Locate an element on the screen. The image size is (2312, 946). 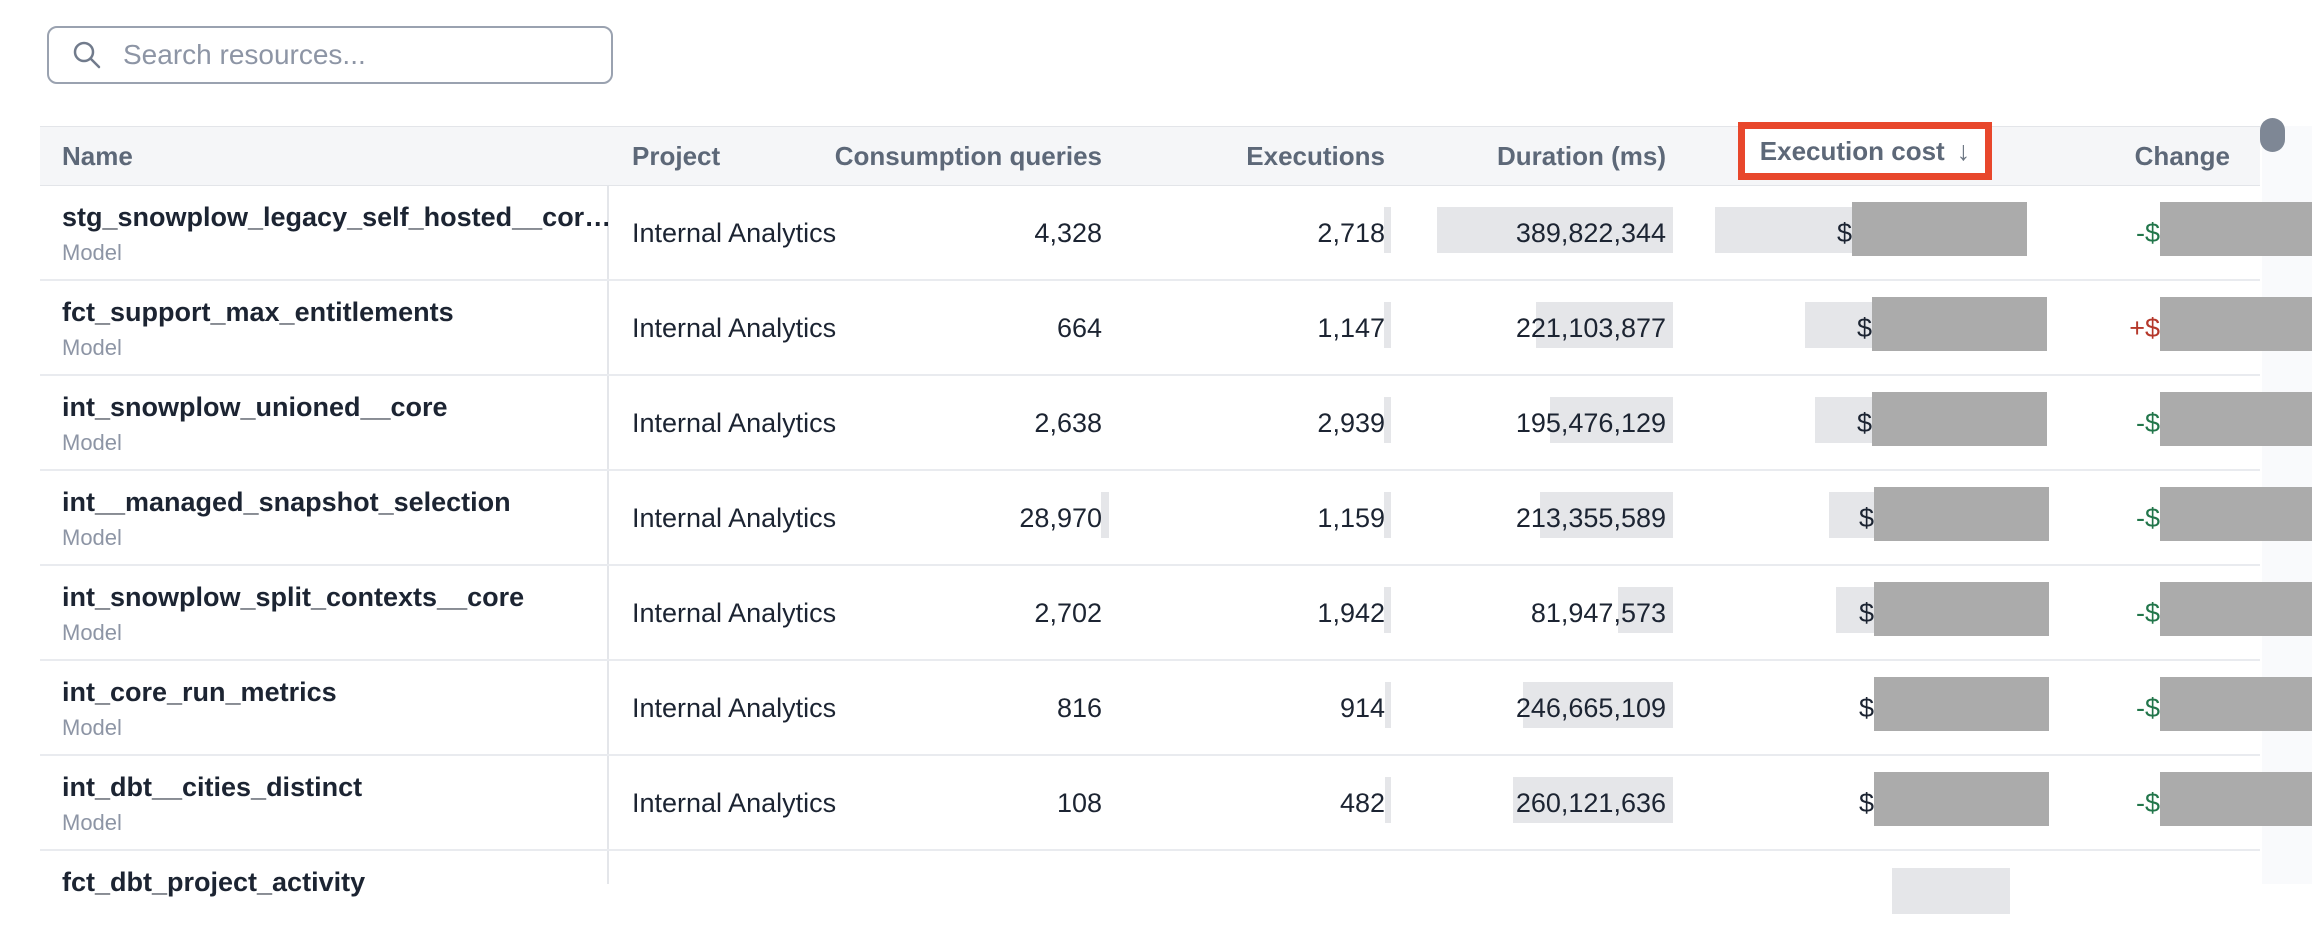
cell-executions: 2,939 is located at coordinates (1351, 423).